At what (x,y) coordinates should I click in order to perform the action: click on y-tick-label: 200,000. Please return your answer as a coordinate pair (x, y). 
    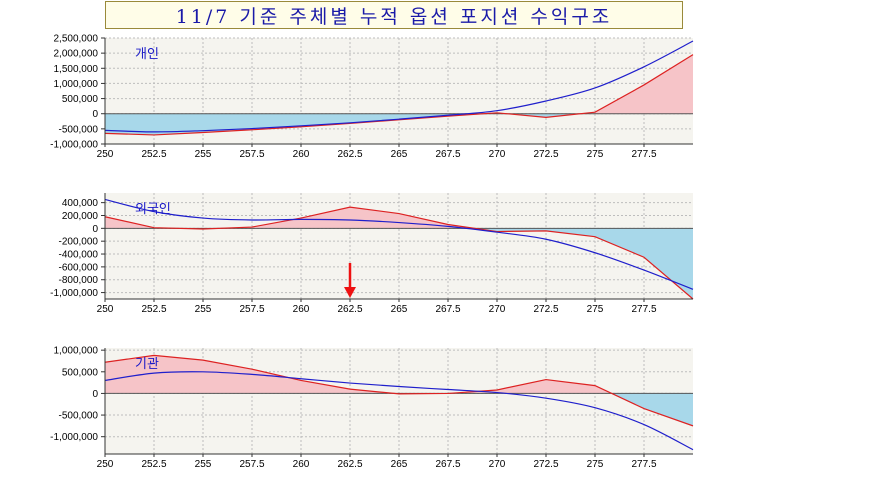
    Looking at the image, I should click on (80, 216).